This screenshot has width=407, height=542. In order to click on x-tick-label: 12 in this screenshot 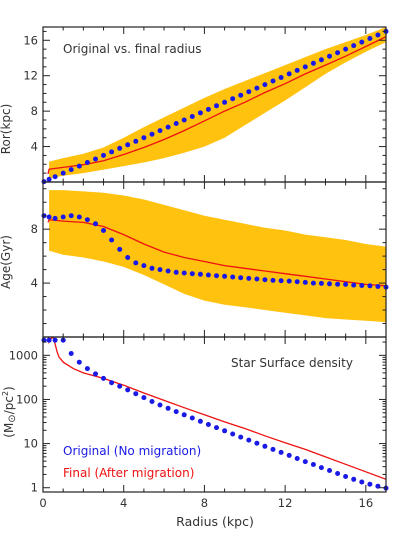, I will do `click(285, 503)`.